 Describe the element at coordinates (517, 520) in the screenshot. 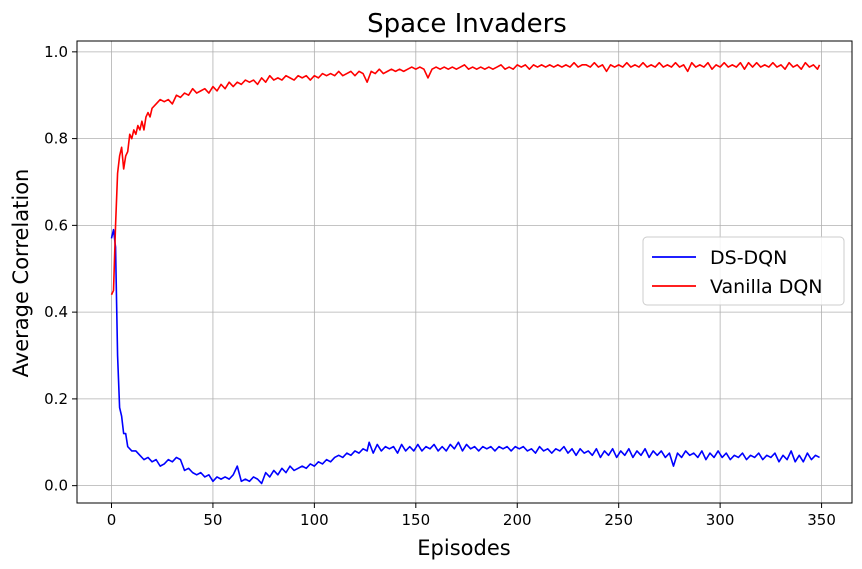

I see `x-tick-label: 200` at that location.